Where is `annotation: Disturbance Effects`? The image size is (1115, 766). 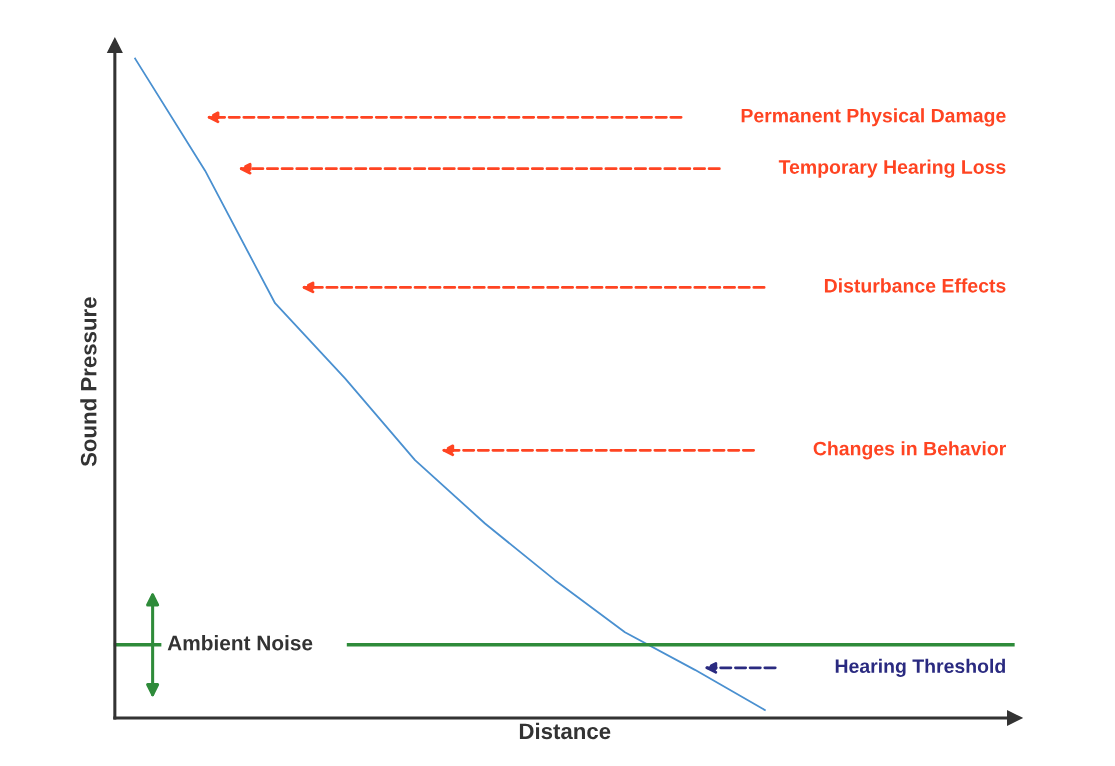 annotation: Disturbance Effects is located at coordinates (915, 285).